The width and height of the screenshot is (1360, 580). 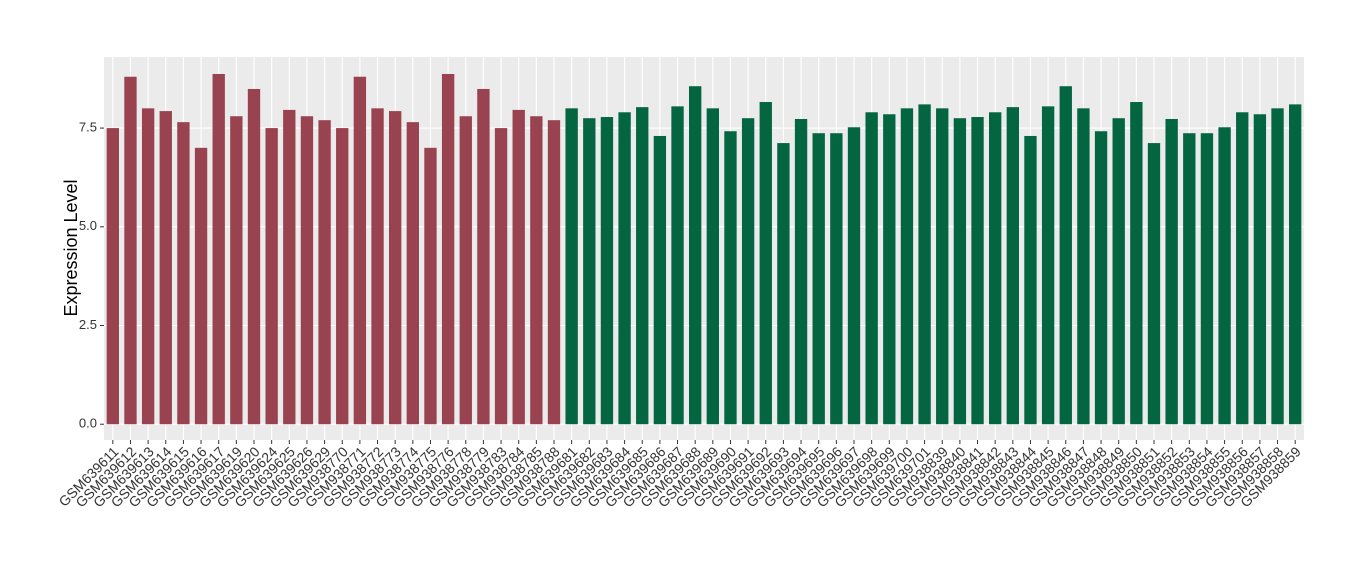 I want to click on y-tick-label: 0.0, so click(x=88, y=423).